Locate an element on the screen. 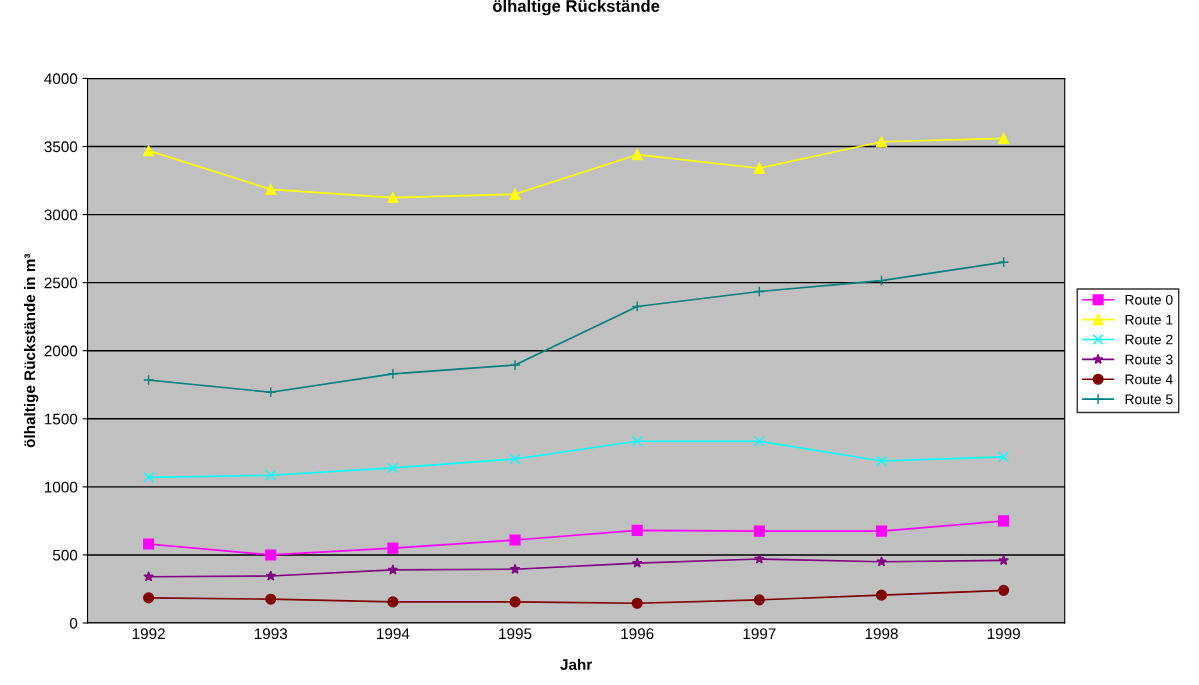  x-tick-label: 1992 is located at coordinates (148, 634).